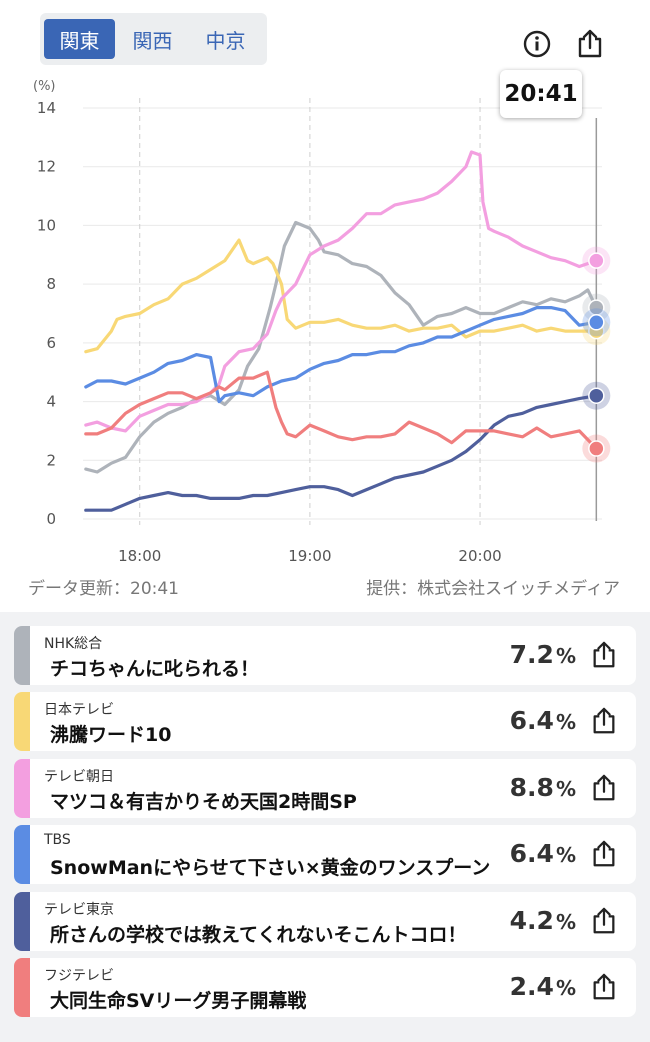  Describe the element at coordinates (493, 589) in the screenshot. I see `provider-text: 提供：株式会社スイッチメディア` at that location.